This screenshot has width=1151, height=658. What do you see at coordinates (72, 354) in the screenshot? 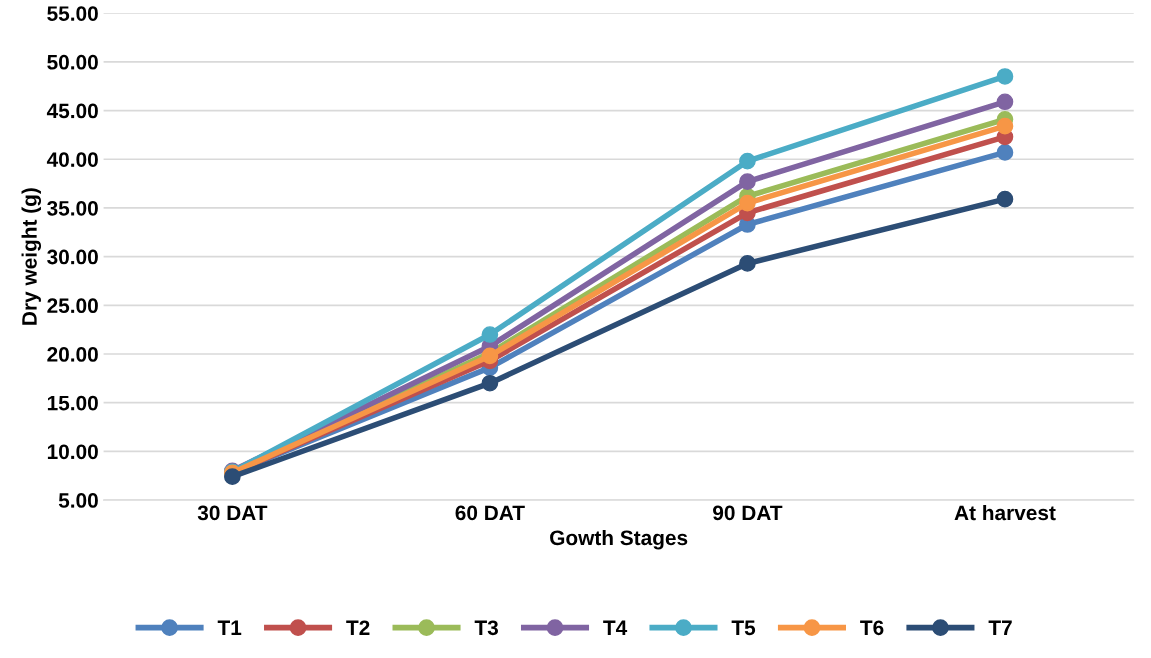
I see `y-tick-label: 20.00` at bounding box center [72, 354].